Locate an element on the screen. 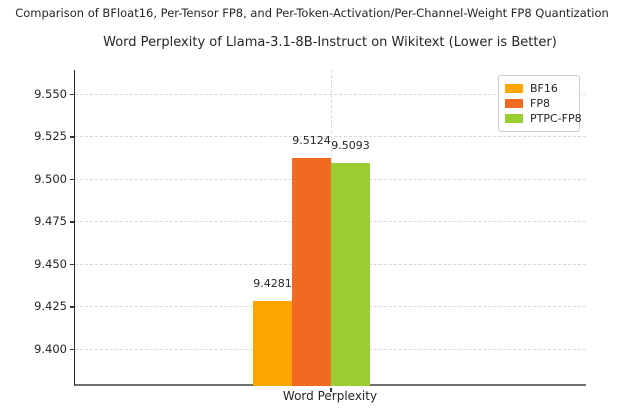 This screenshot has width=624, height=408. legend-item-bf16: BF16 is located at coordinates (539, 88).